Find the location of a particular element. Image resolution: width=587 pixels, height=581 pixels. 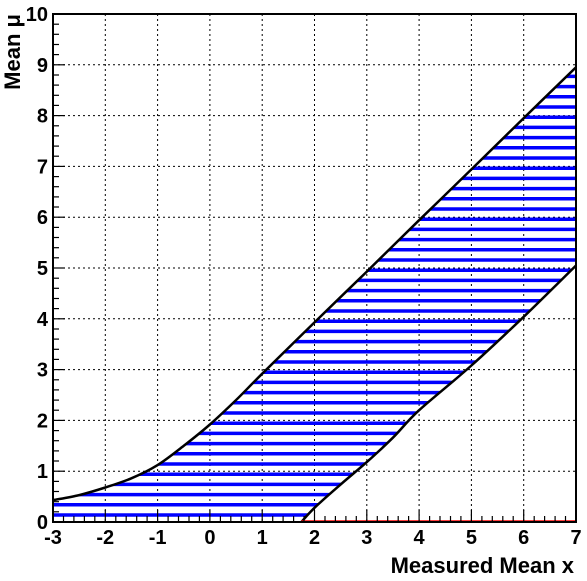

y-tick-label: 2 is located at coordinates (42, 421).